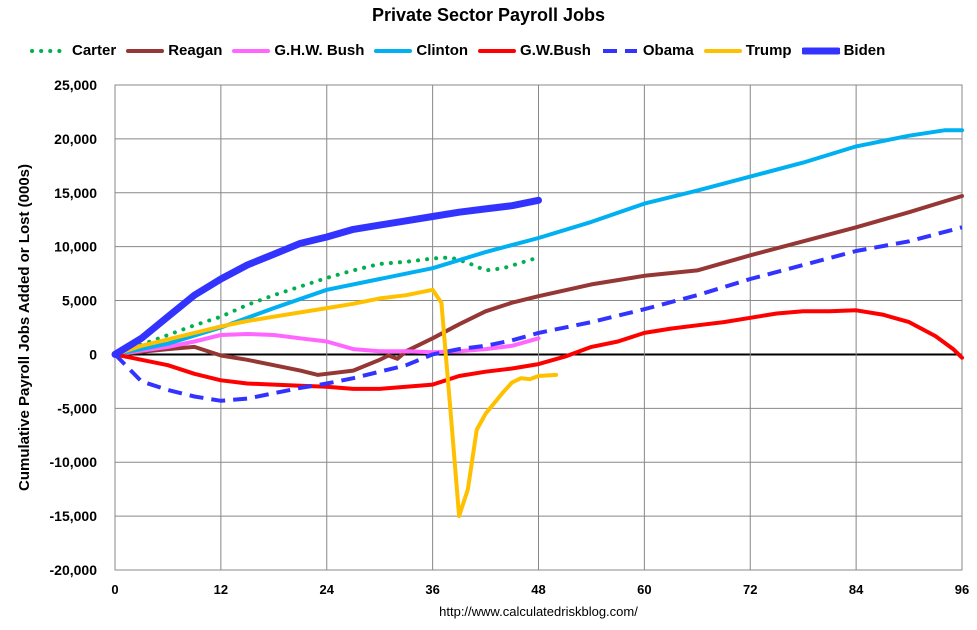 The width and height of the screenshot is (977, 630). I want to click on legend-item: G.H.W. Bush, so click(298, 50).